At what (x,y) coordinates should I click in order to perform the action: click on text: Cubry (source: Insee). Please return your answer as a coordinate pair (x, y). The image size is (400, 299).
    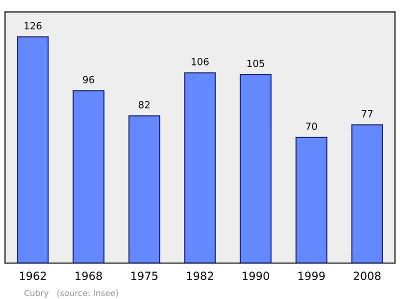
    Looking at the image, I should click on (71, 294).